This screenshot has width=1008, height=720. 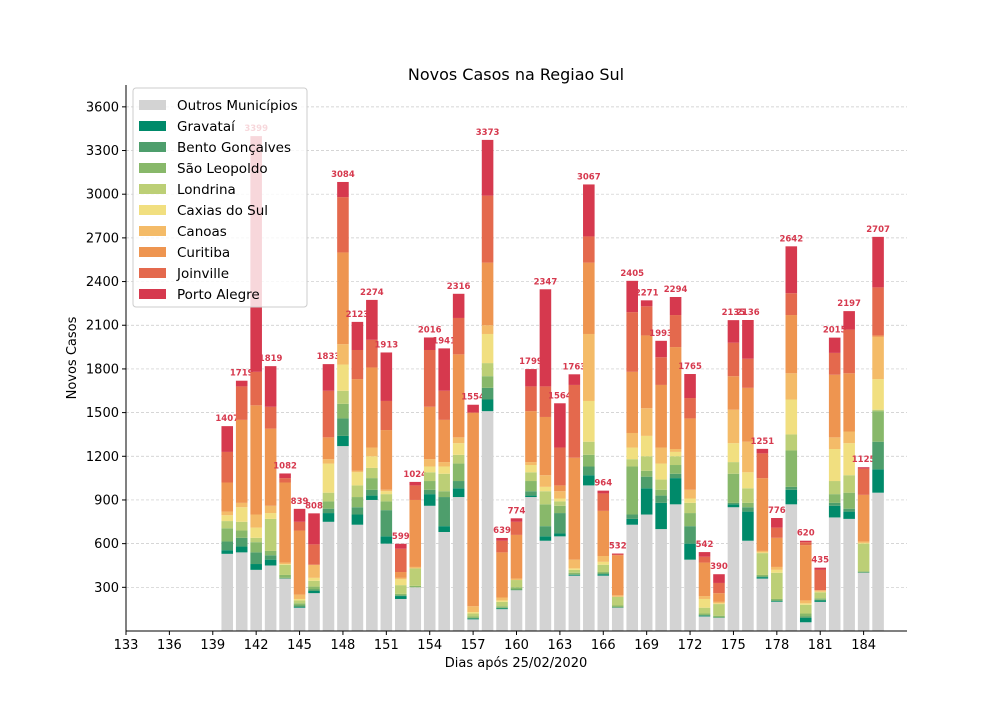 What do you see at coordinates (430, 330) in the screenshot?
I see `total-label: 2016` at bounding box center [430, 330].